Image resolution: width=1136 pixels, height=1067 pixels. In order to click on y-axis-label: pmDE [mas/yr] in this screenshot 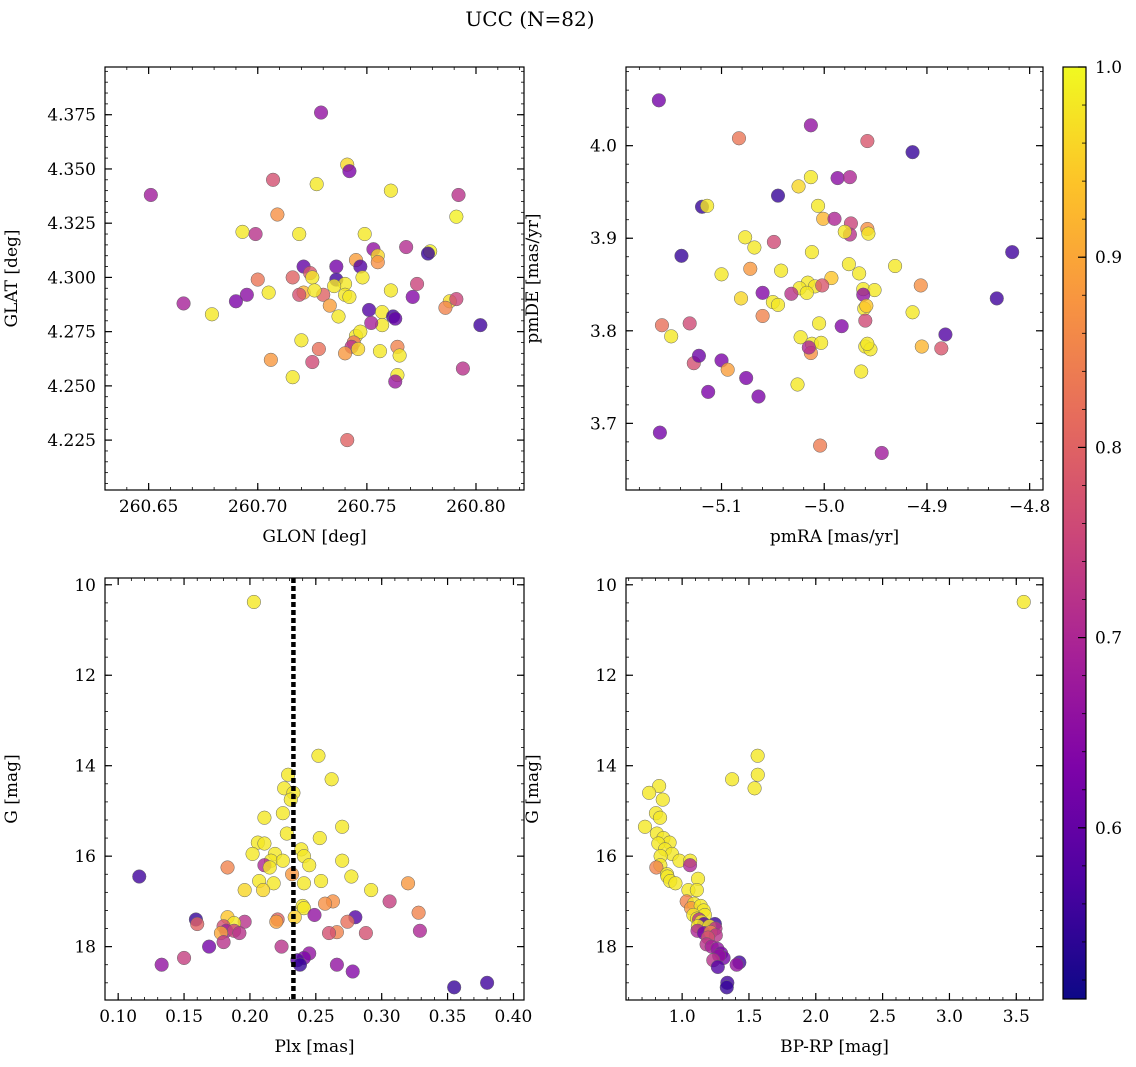, I will do `click(533, 278)`.